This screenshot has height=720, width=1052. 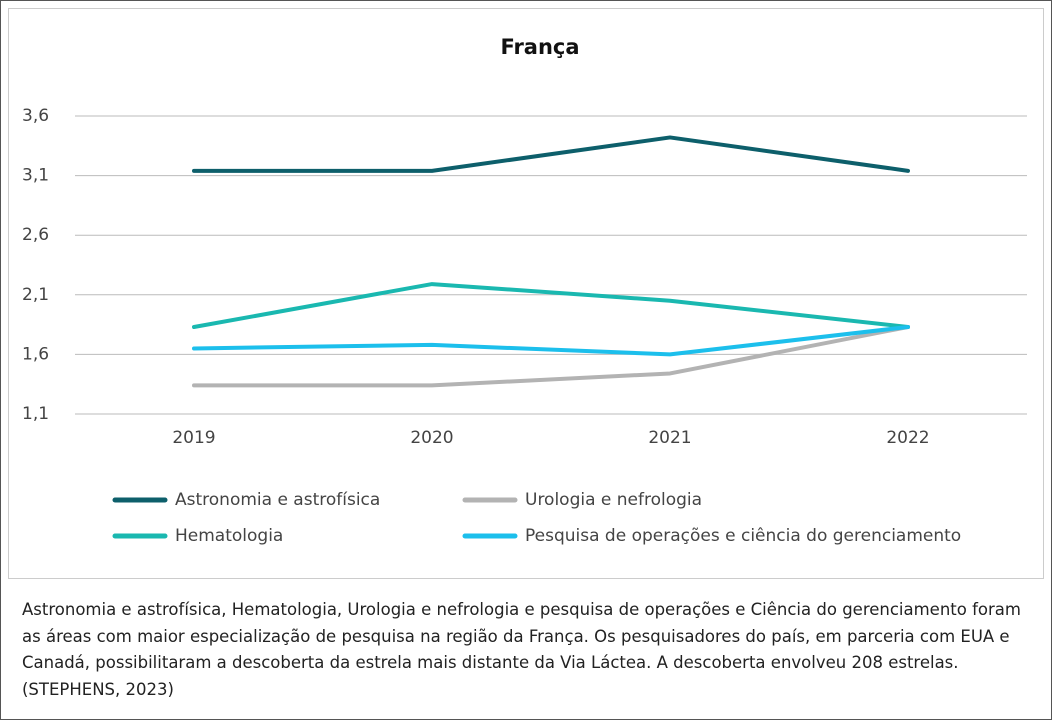 I want to click on y-tick-label: 2,1, so click(x=35, y=295).